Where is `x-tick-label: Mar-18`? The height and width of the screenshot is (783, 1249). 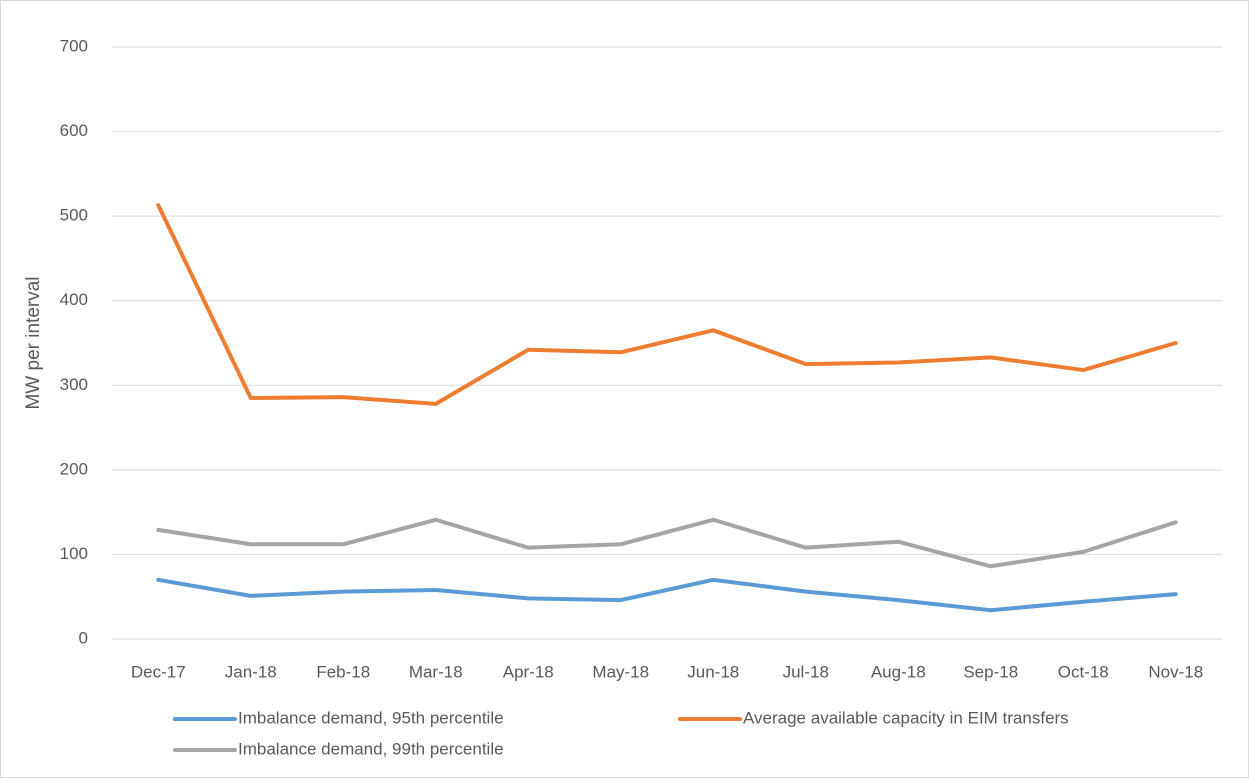 x-tick-label: Mar-18 is located at coordinates (436, 671).